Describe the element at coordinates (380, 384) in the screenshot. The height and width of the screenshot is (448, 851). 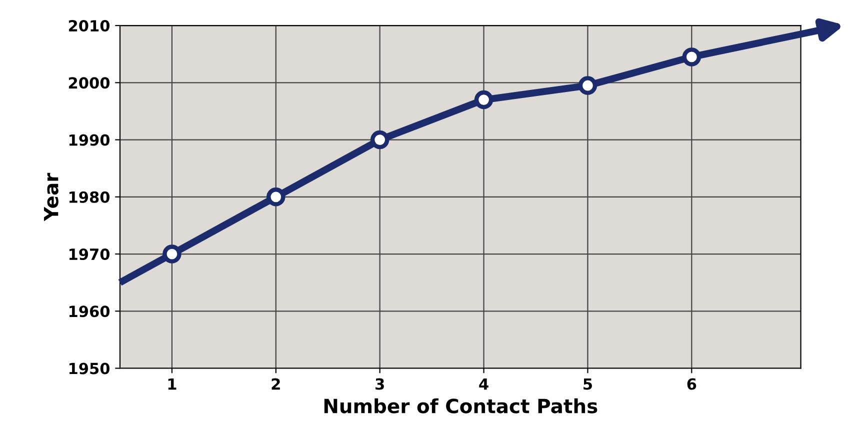
I see `x-tick-label: 3` at that location.